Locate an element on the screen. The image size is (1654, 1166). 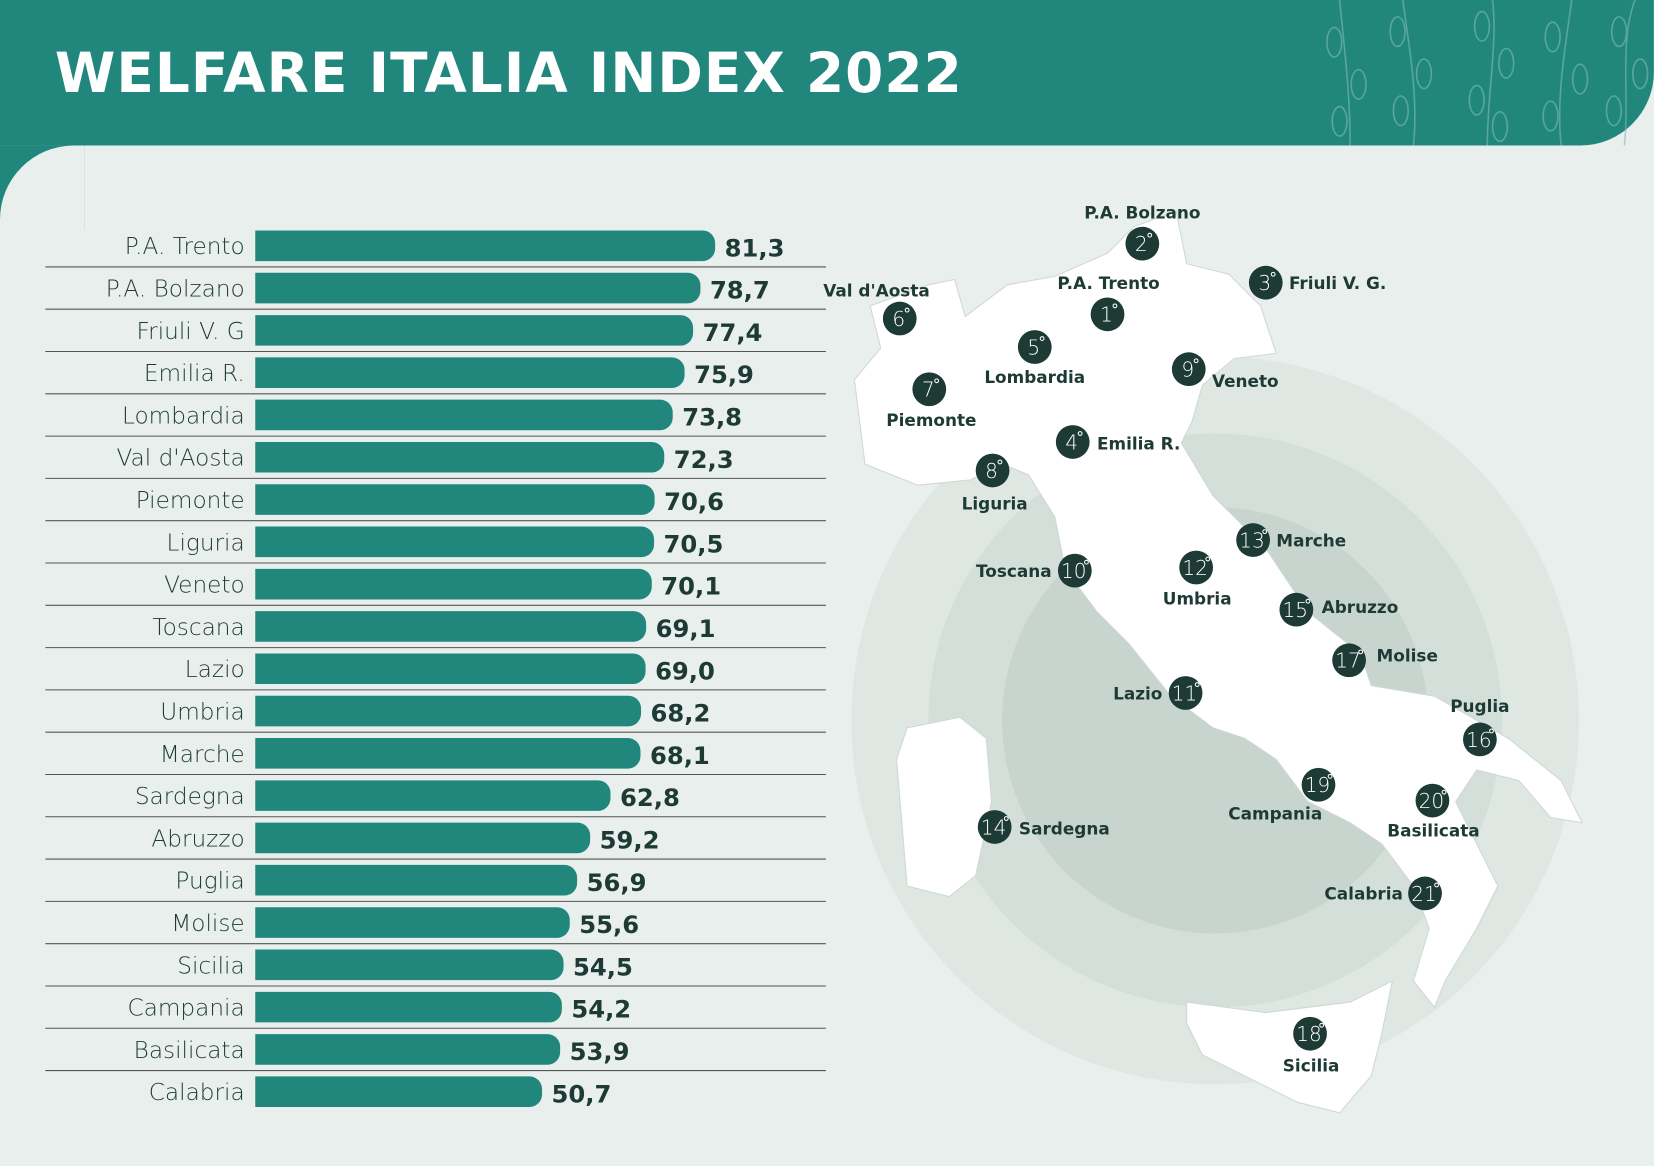
map-marker-puglia: 16 Puglia is located at coordinates (1480, 726).